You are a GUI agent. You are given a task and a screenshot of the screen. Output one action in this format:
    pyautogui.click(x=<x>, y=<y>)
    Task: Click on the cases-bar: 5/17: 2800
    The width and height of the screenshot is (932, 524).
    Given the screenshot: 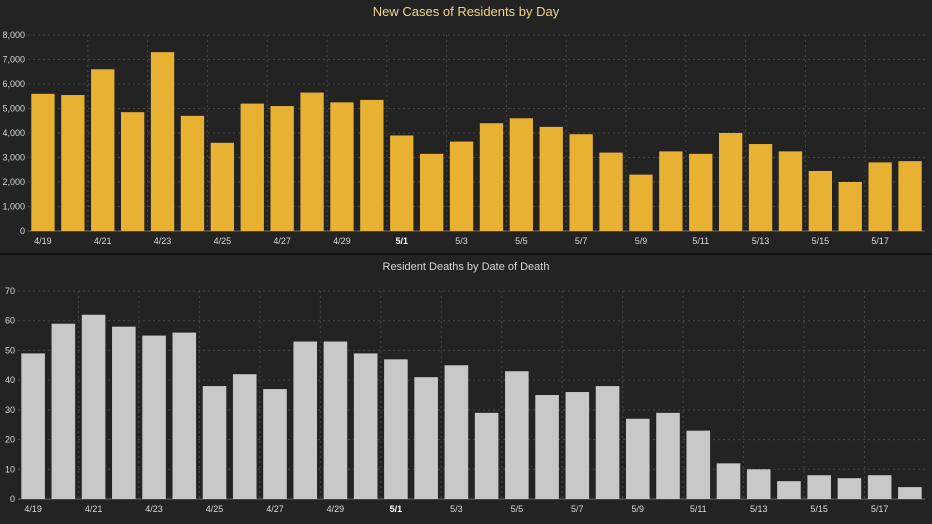 What is the action you would take?
    pyautogui.click(x=880, y=196)
    